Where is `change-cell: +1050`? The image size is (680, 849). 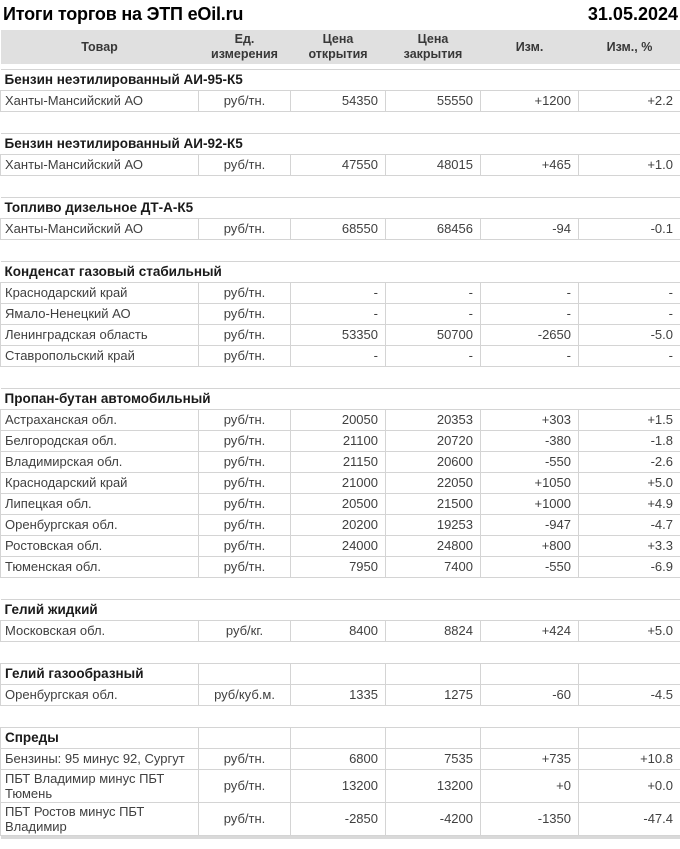
change-cell: +1050 is located at coordinates (529, 482).